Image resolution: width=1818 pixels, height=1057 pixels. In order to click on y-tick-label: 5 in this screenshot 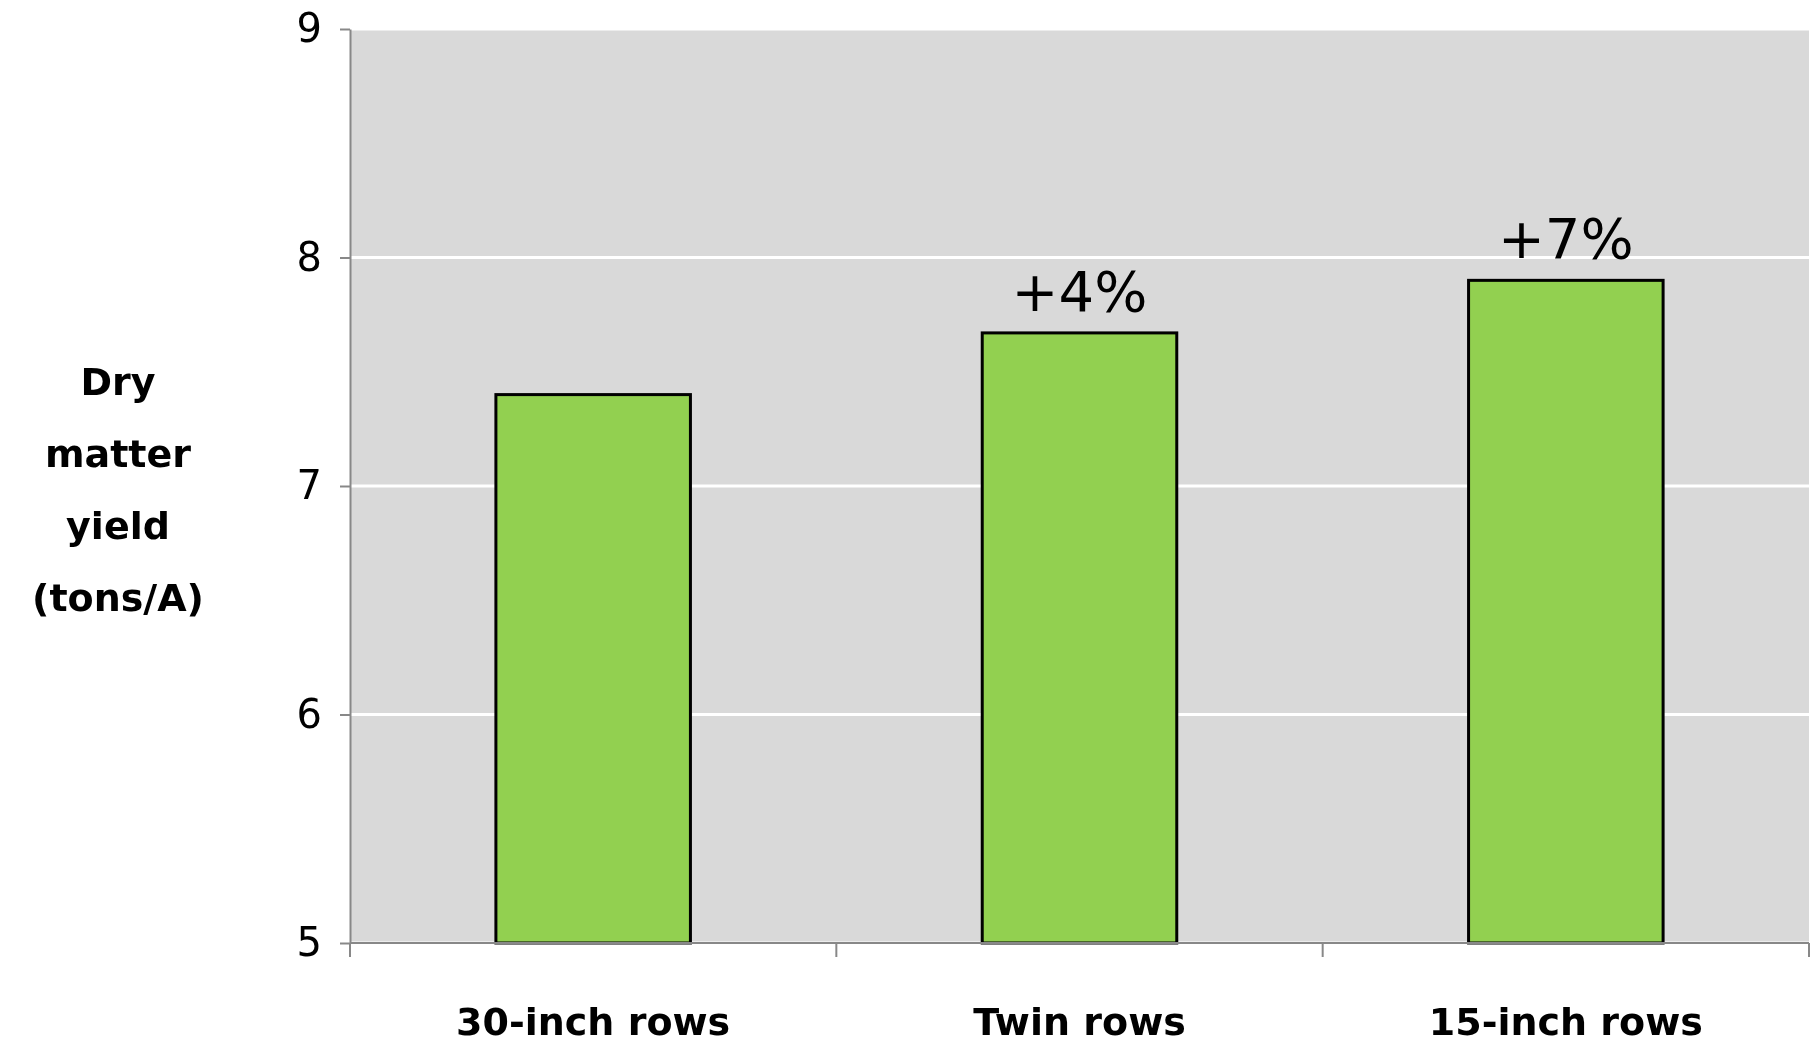, I will do `click(309, 942)`.